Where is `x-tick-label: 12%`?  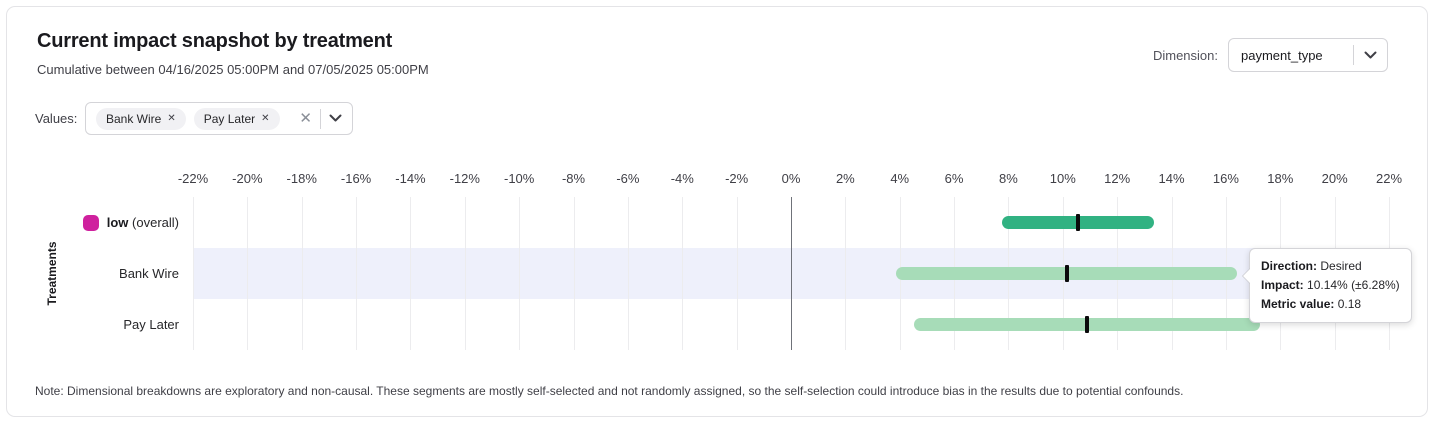
x-tick-label: 12% is located at coordinates (1117, 178).